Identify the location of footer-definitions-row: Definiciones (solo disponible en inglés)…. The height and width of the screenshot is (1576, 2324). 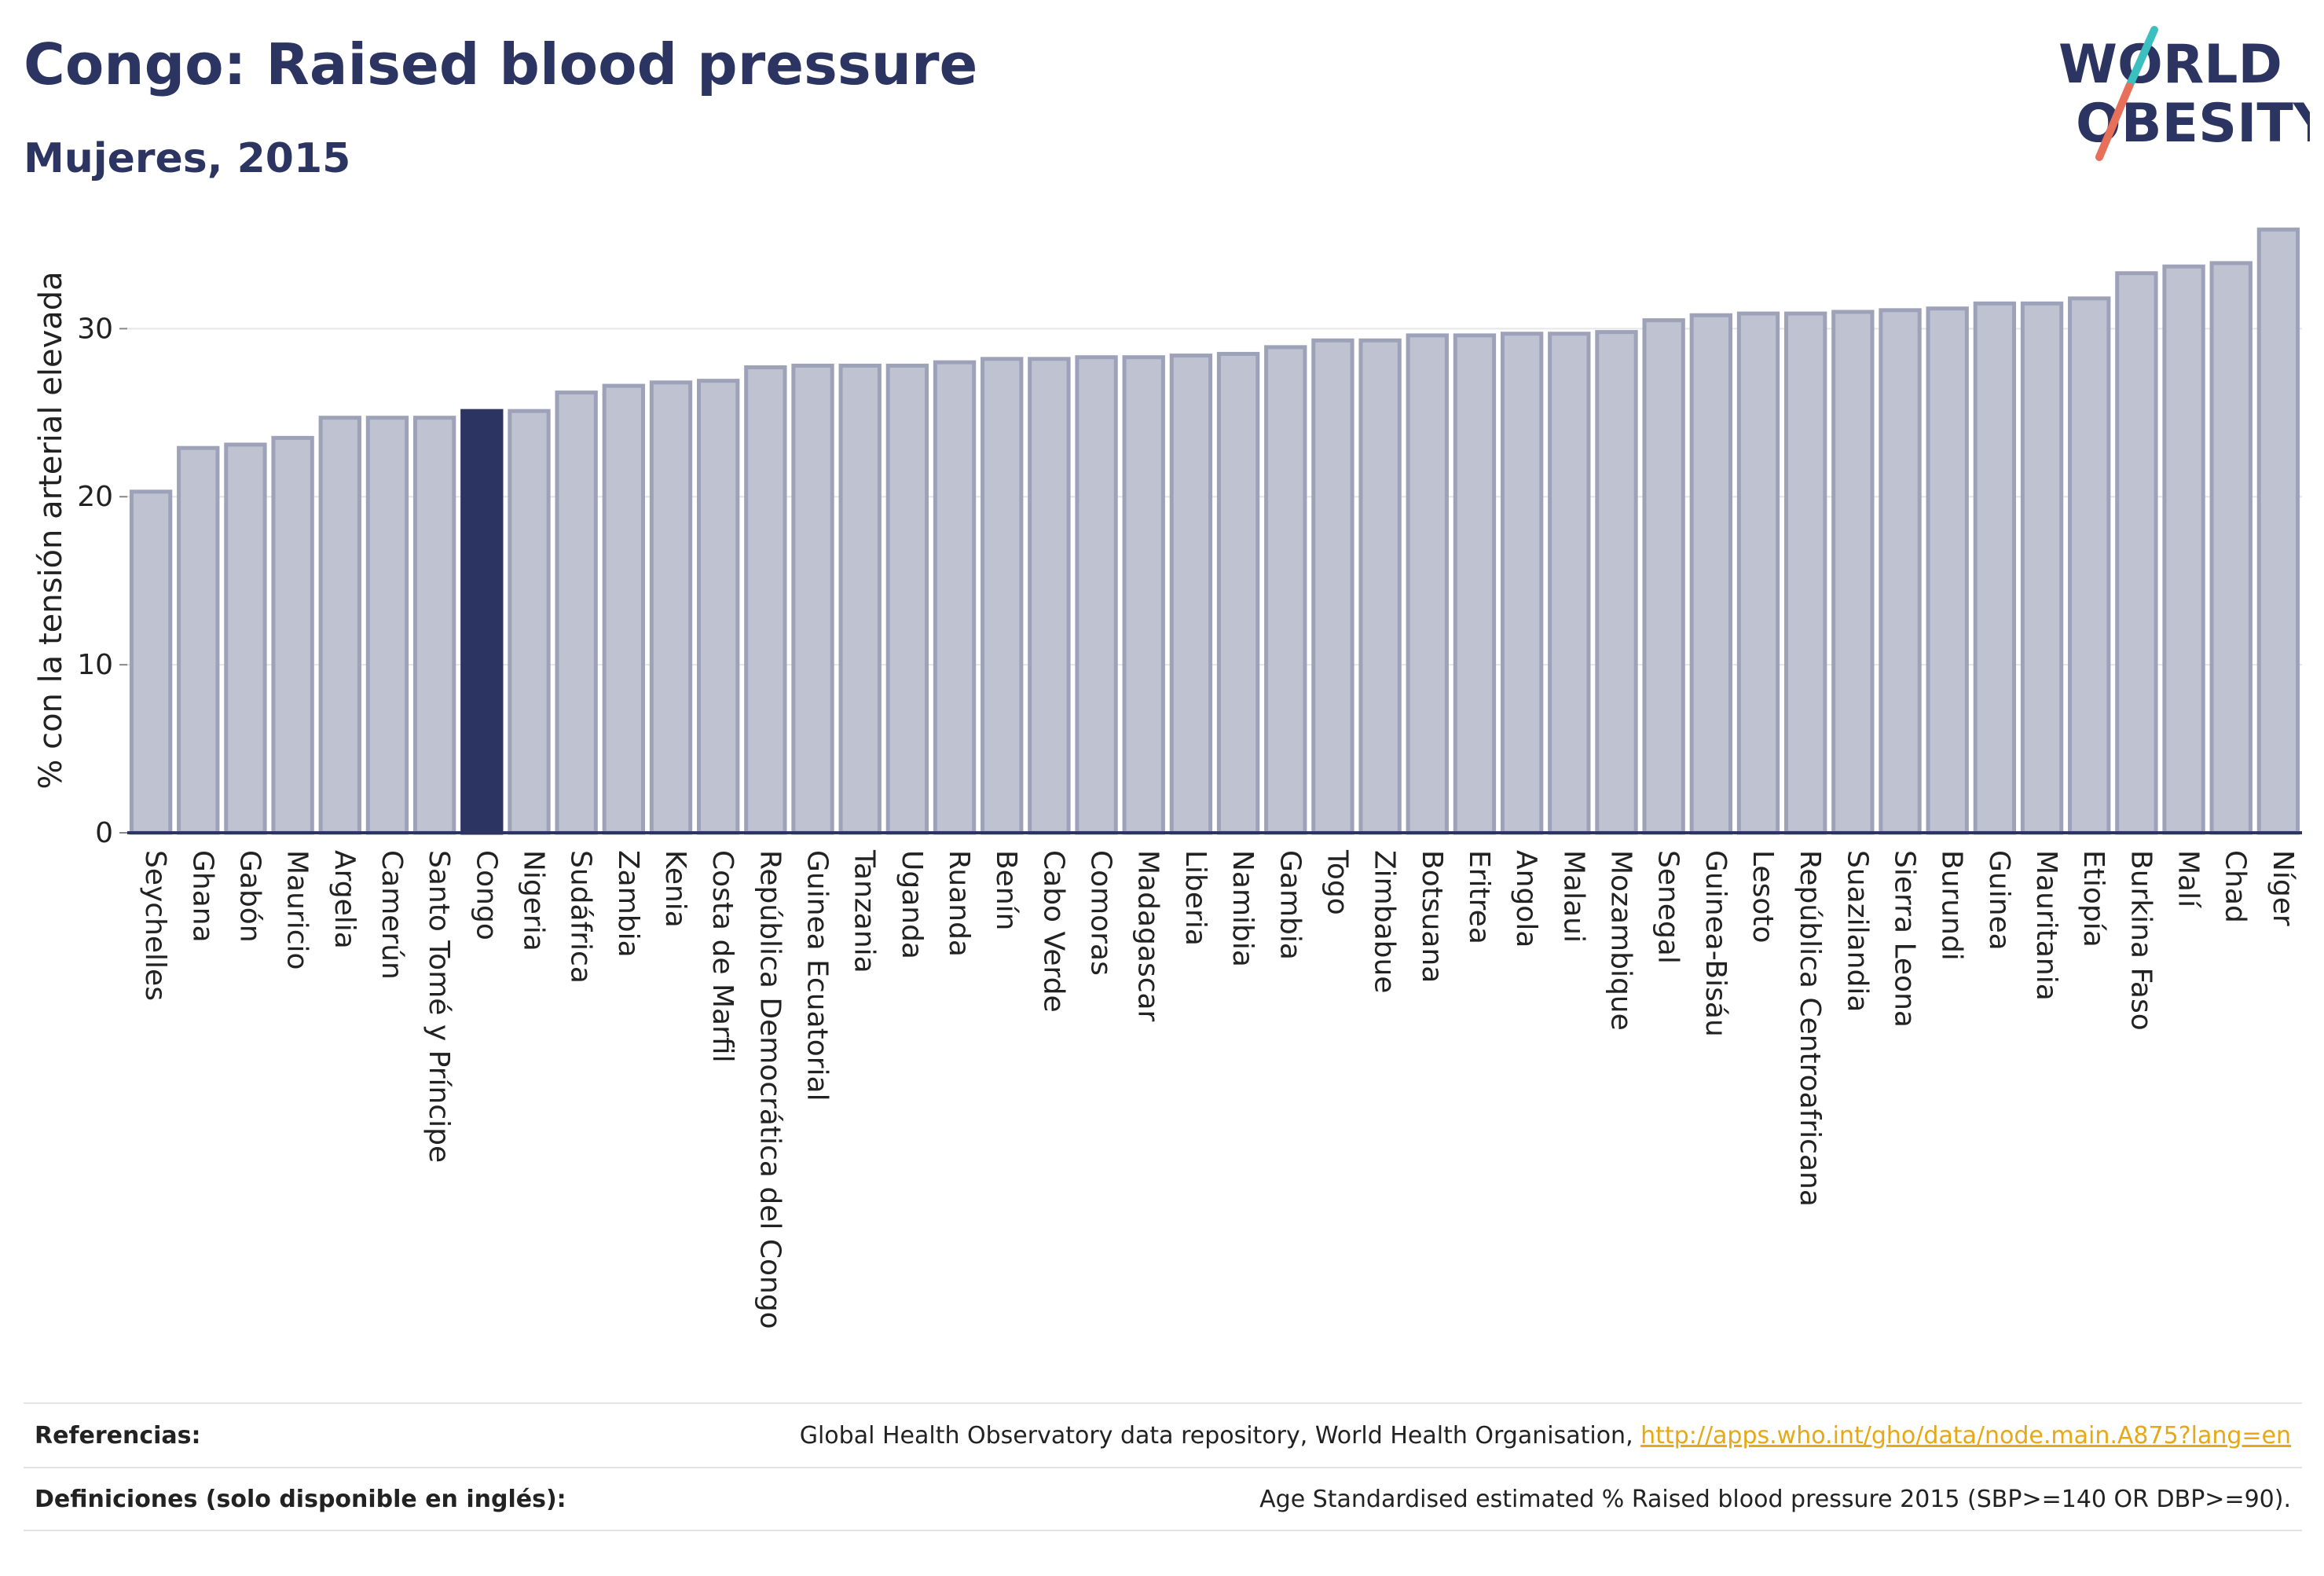
(1163, 1499).